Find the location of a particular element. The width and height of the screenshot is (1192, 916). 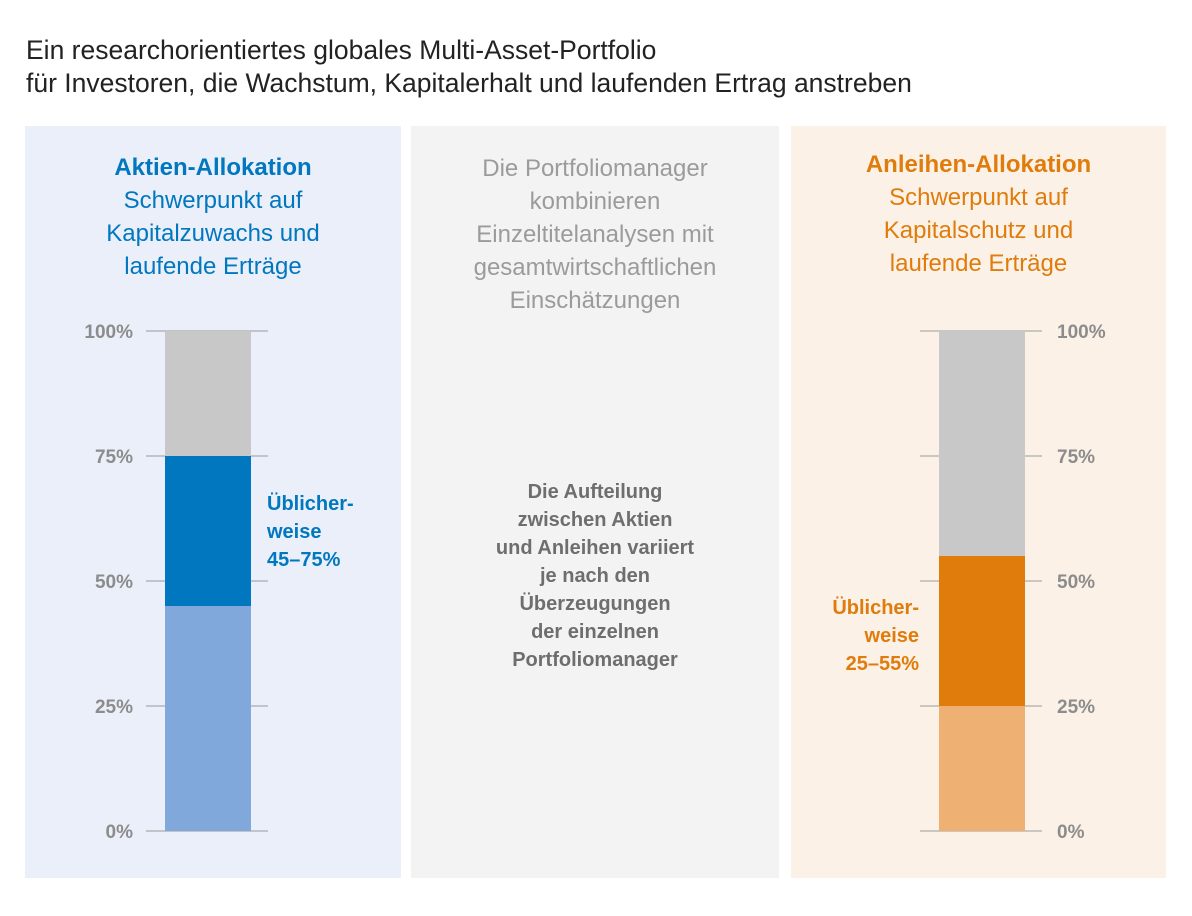

note-line: Überzeugungen is located at coordinates (595, 604).